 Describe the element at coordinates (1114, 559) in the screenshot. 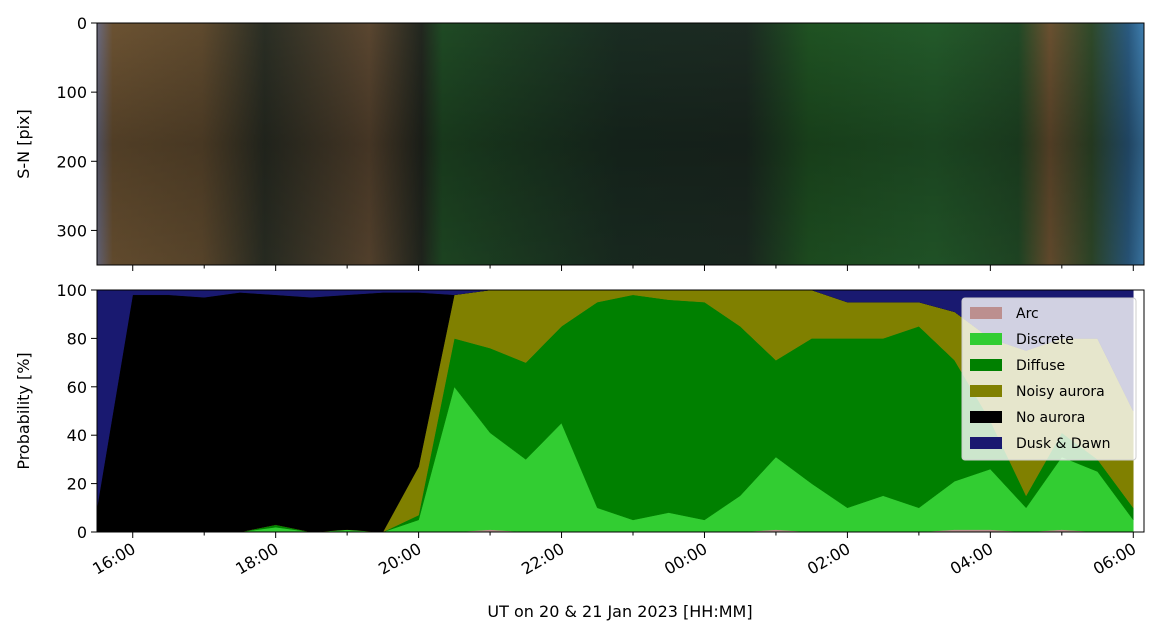

I see `x-tick-label: 06:00` at that location.